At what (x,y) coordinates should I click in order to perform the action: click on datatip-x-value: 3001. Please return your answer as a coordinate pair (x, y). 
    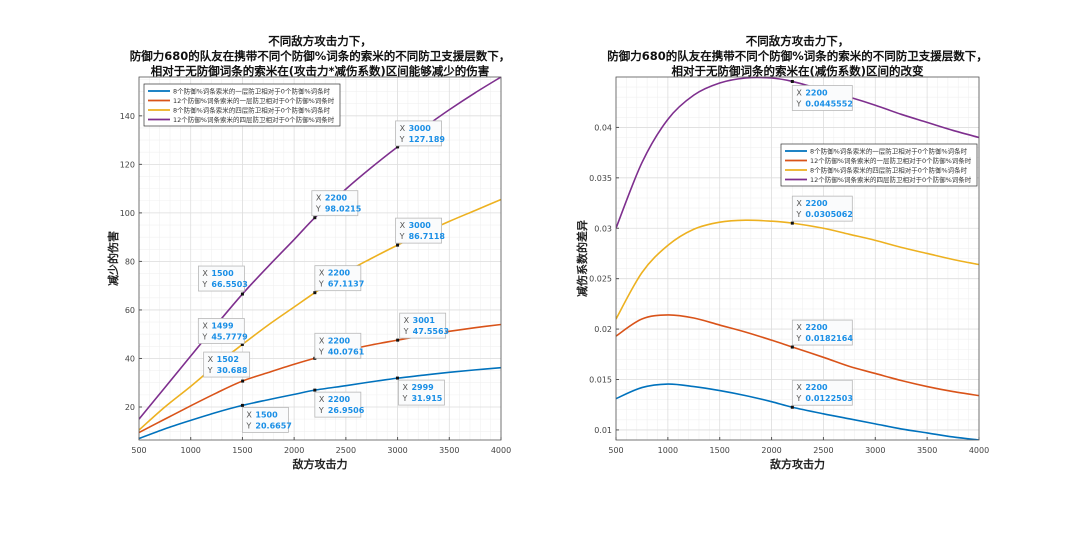
    Looking at the image, I should click on (424, 320).